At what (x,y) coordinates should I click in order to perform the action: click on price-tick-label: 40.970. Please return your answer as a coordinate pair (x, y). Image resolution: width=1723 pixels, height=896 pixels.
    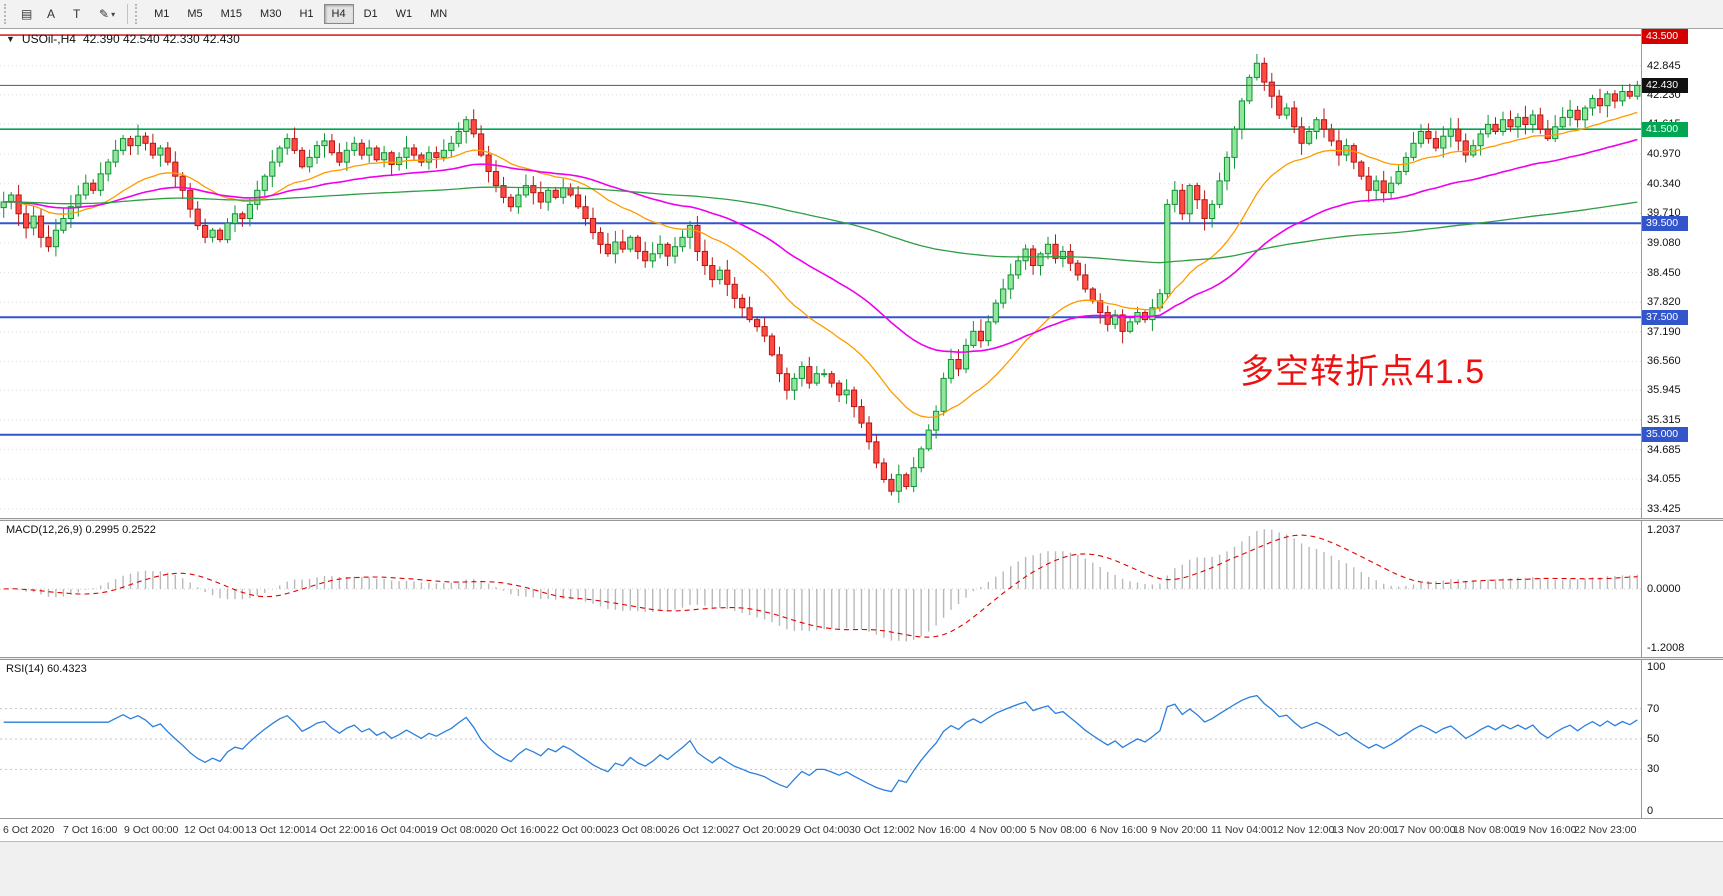
    Looking at the image, I should click on (1664, 154).